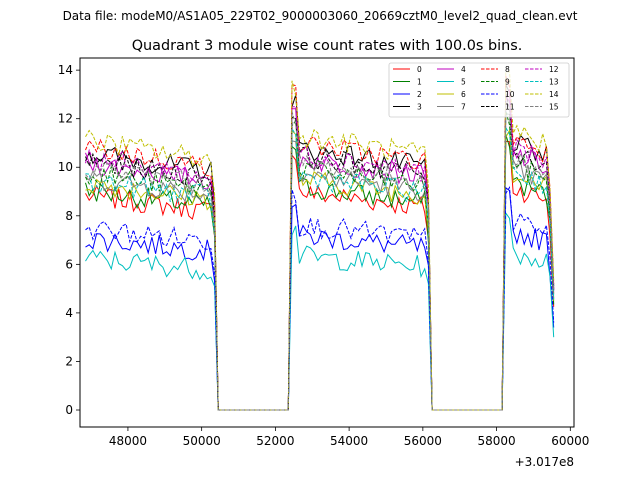 This screenshot has width=640, height=480. I want to click on y-tick-label: 10, so click(65, 167).